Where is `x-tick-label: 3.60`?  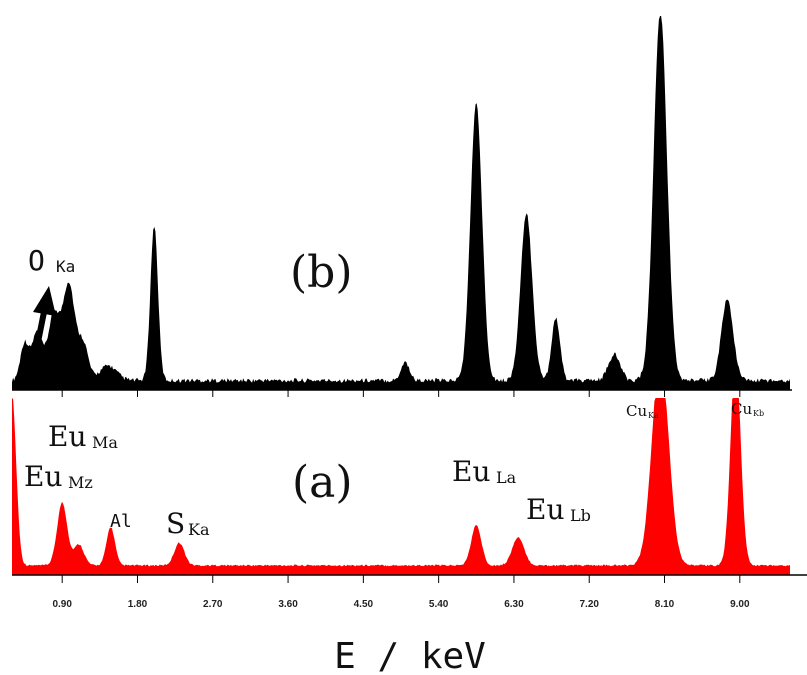 x-tick-label: 3.60 is located at coordinates (288, 604).